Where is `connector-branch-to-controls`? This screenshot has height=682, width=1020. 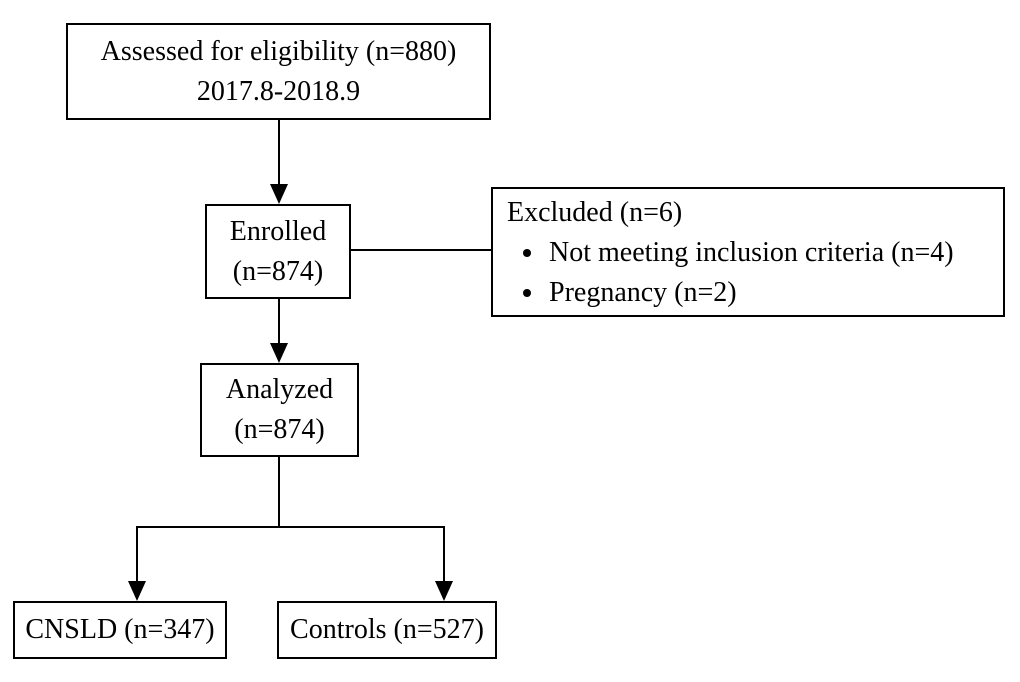
connector-branch-to-controls is located at coordinates (444, 554).